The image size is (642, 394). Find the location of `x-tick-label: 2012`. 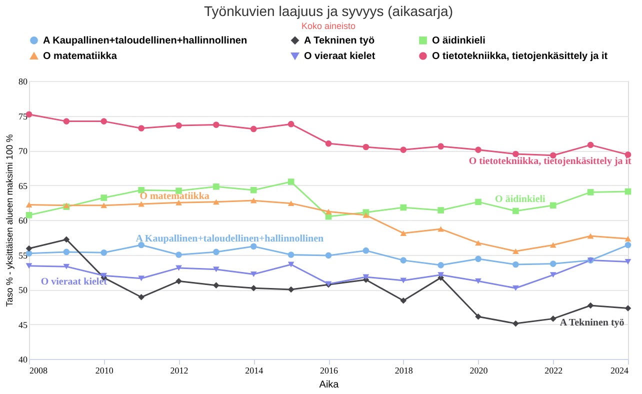

x-tick-label: 2012 is located at coordinates (179, 371).